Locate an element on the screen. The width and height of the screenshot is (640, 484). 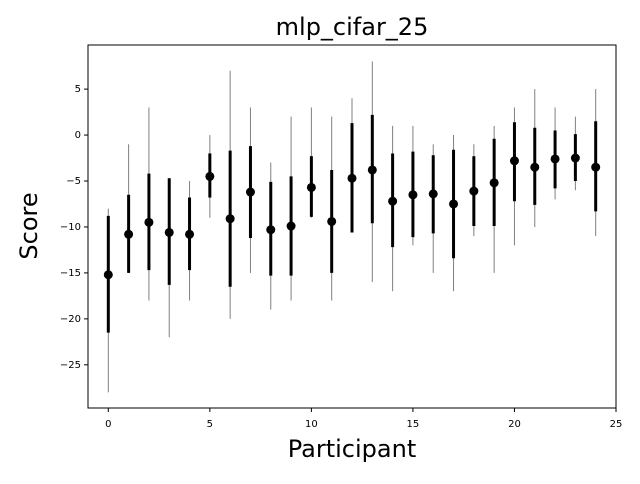
chart-title: mlp_cifar_25 is located at coordinates (352, 27).